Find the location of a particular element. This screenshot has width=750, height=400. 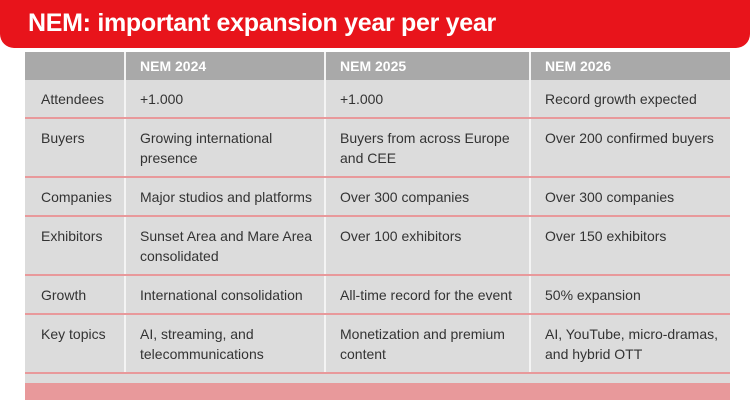

table-cell: Over 150 exhibitors is located at coordinates (629, 246).